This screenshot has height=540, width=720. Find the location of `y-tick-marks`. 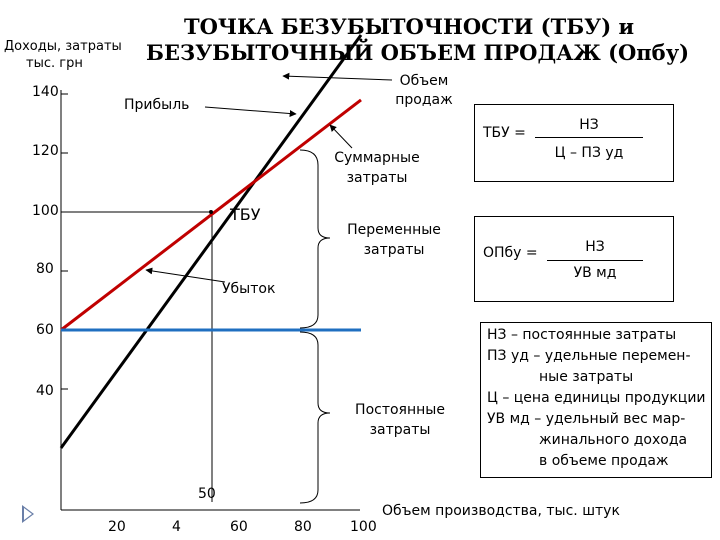

y-tick-marks is located at coordinates (64, 241).